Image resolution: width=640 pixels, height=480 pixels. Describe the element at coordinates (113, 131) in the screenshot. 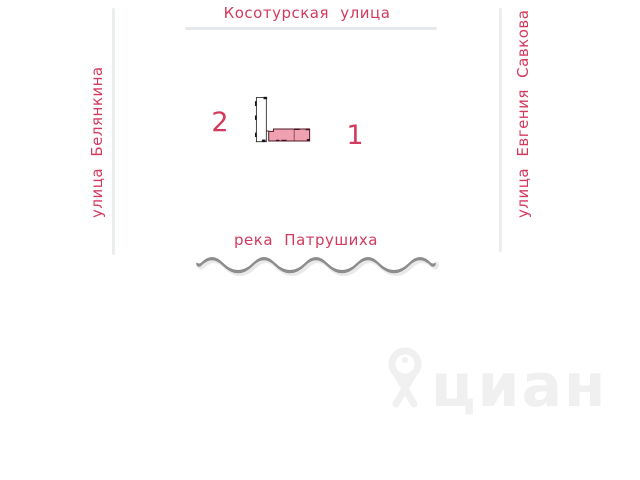

I see `street-line-left` at that location.